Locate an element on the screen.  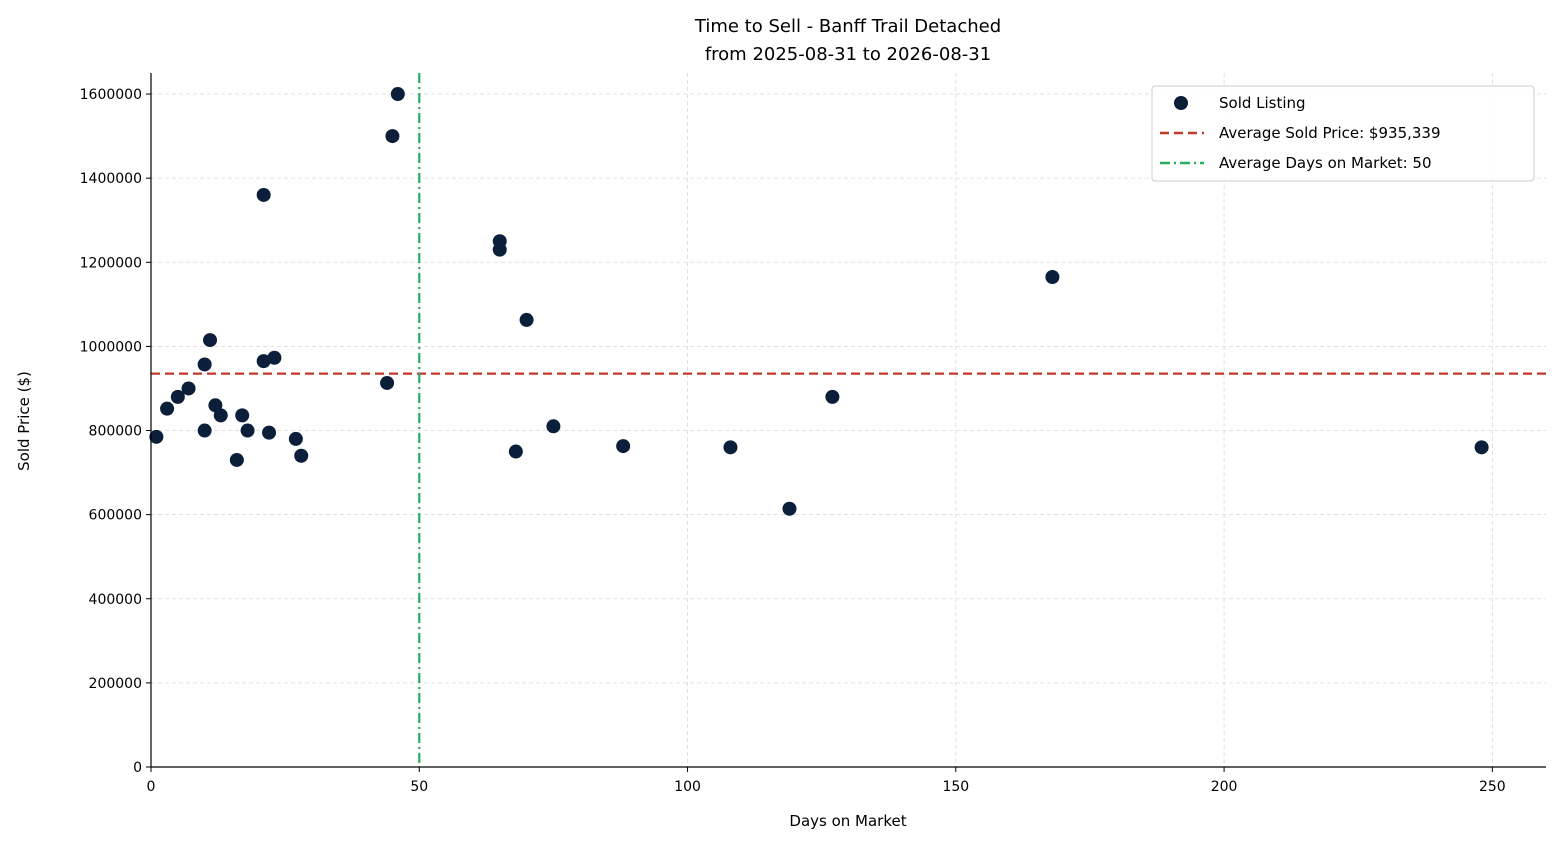
y-tick-label: 0 is located at coordinates (137, 768).